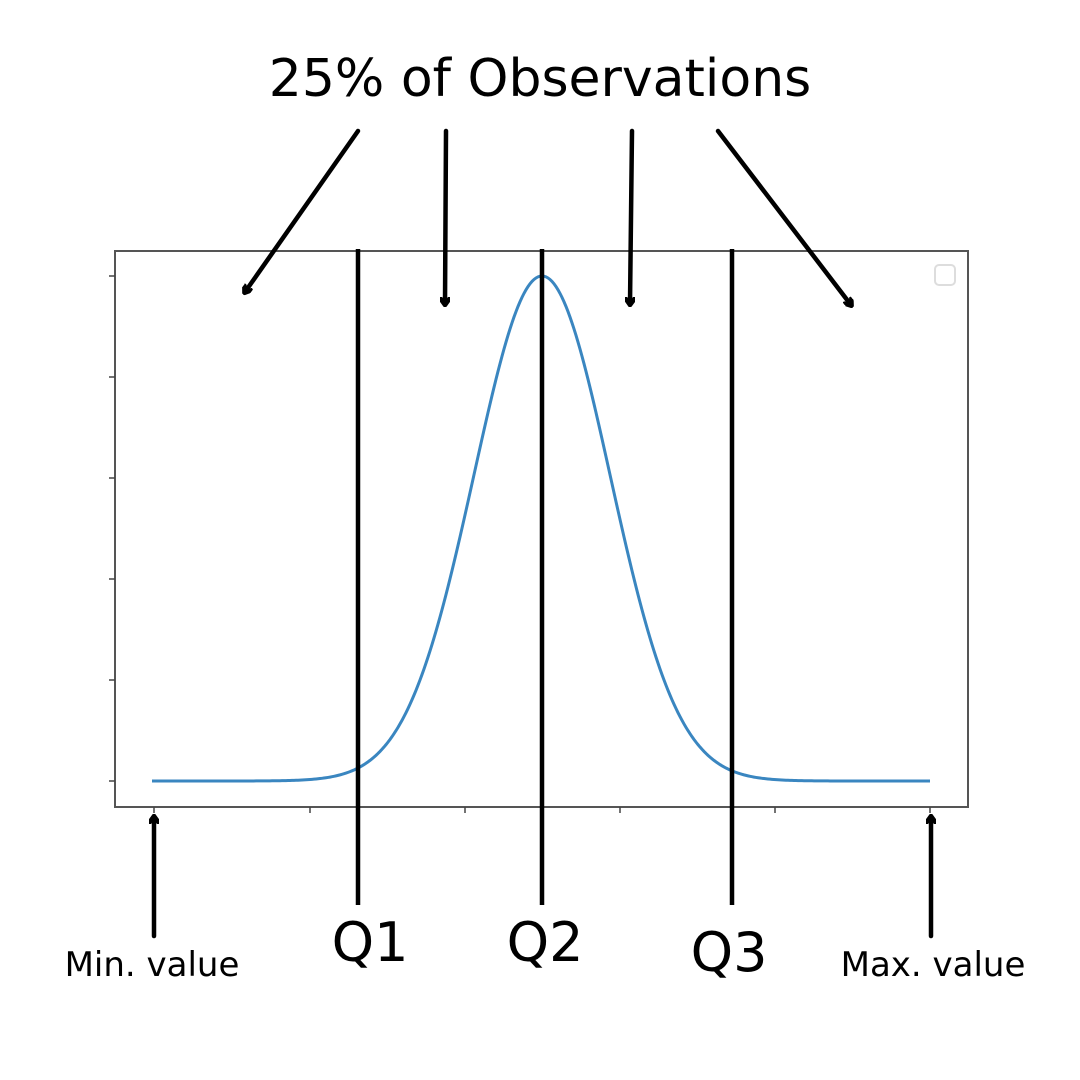  Describe the element at coordinates (112, 528) in the screenshot. I see `y-axis-ticks` at that location.